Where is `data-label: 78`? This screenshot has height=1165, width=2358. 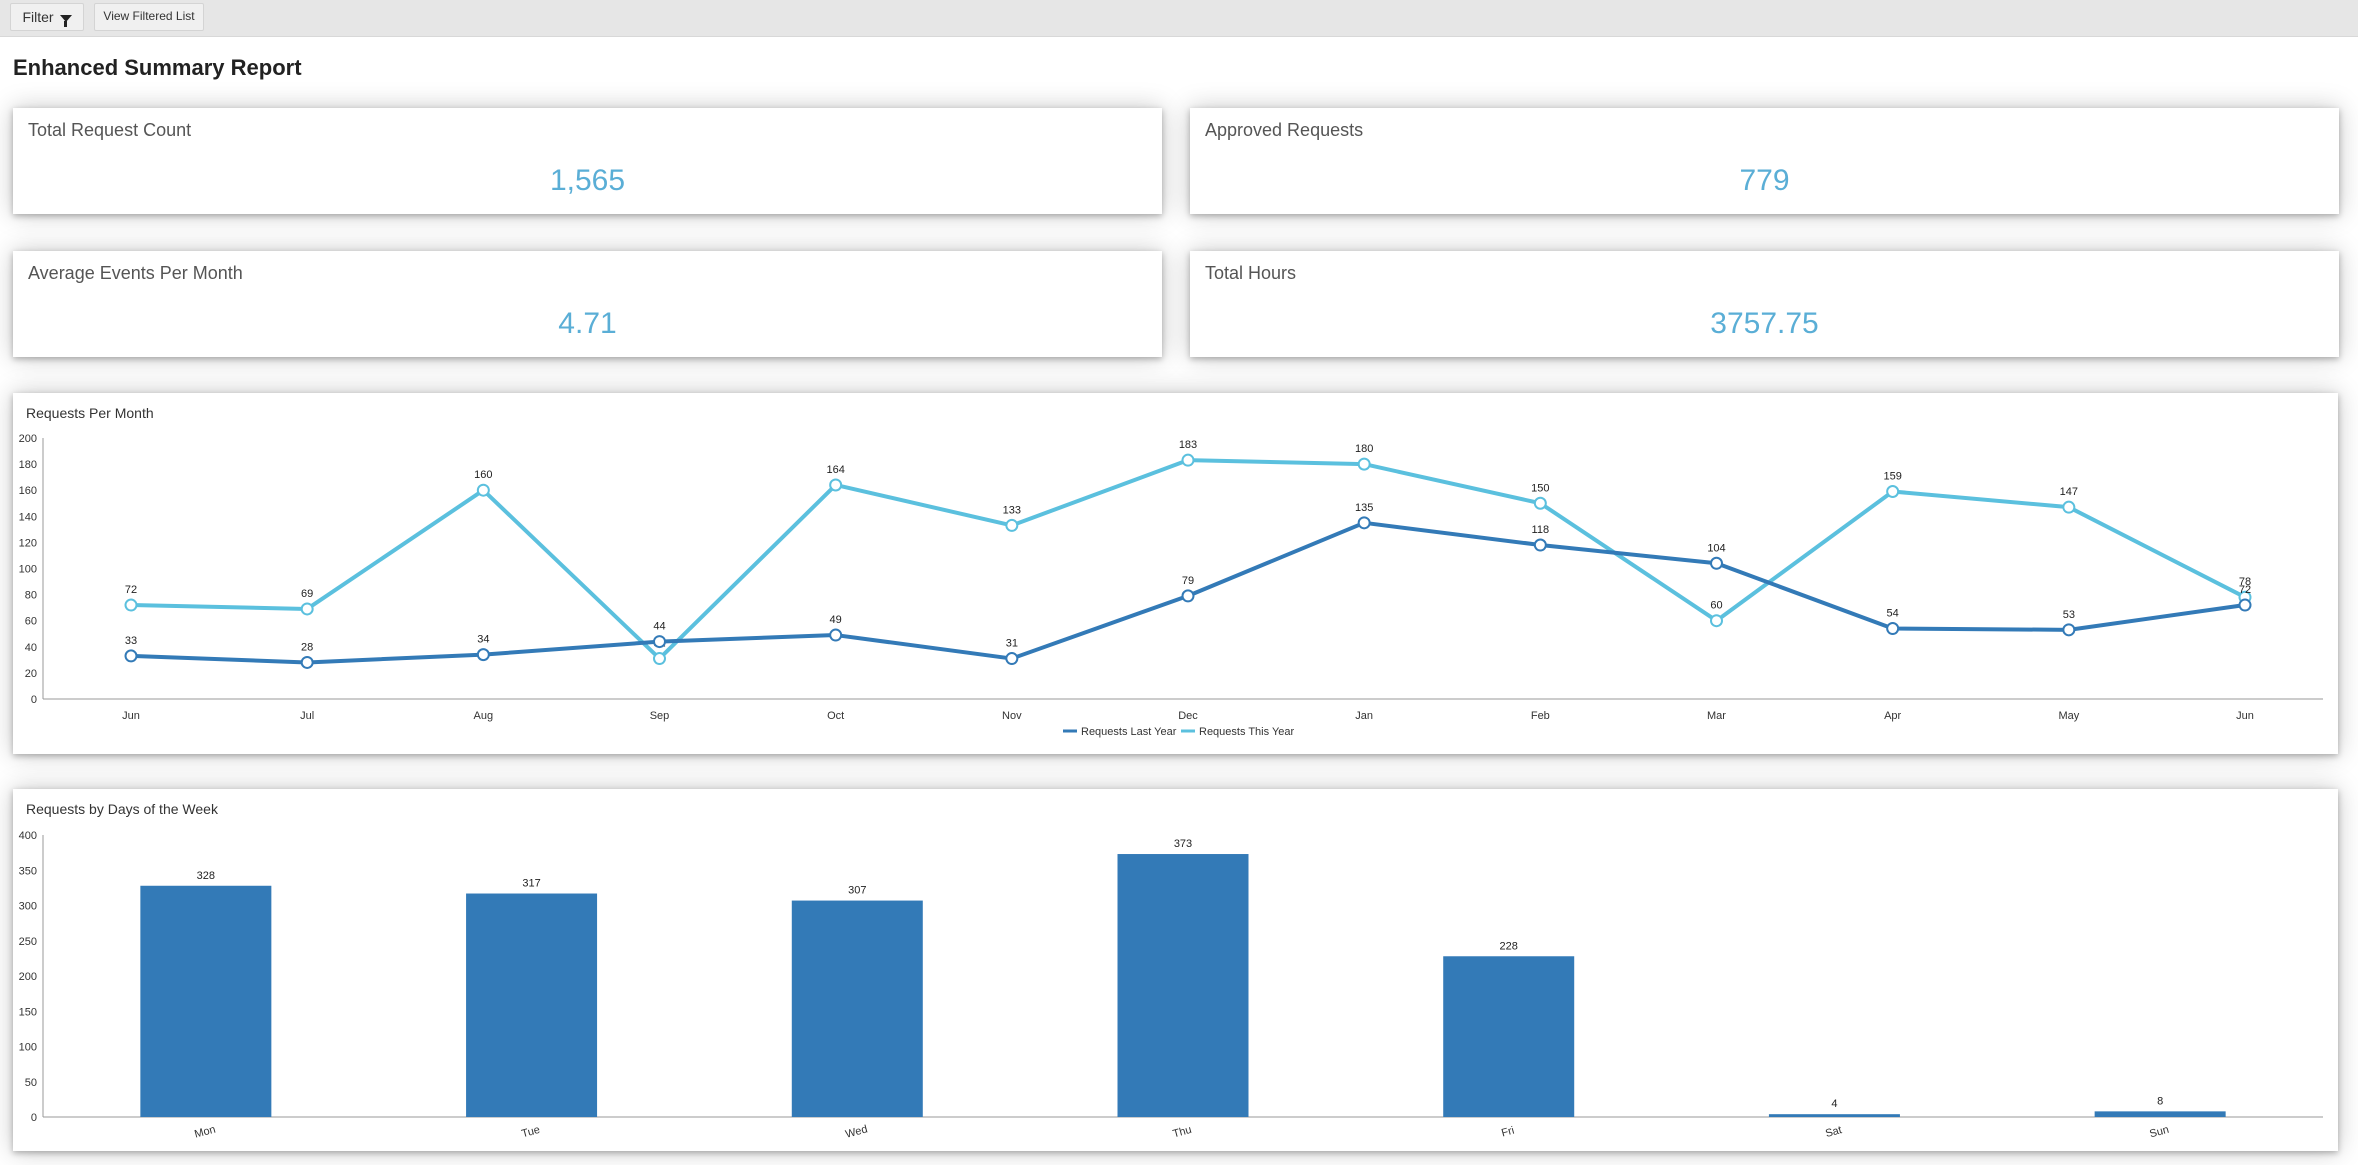
data-label: 78 is located at coordinates (2245, 582).